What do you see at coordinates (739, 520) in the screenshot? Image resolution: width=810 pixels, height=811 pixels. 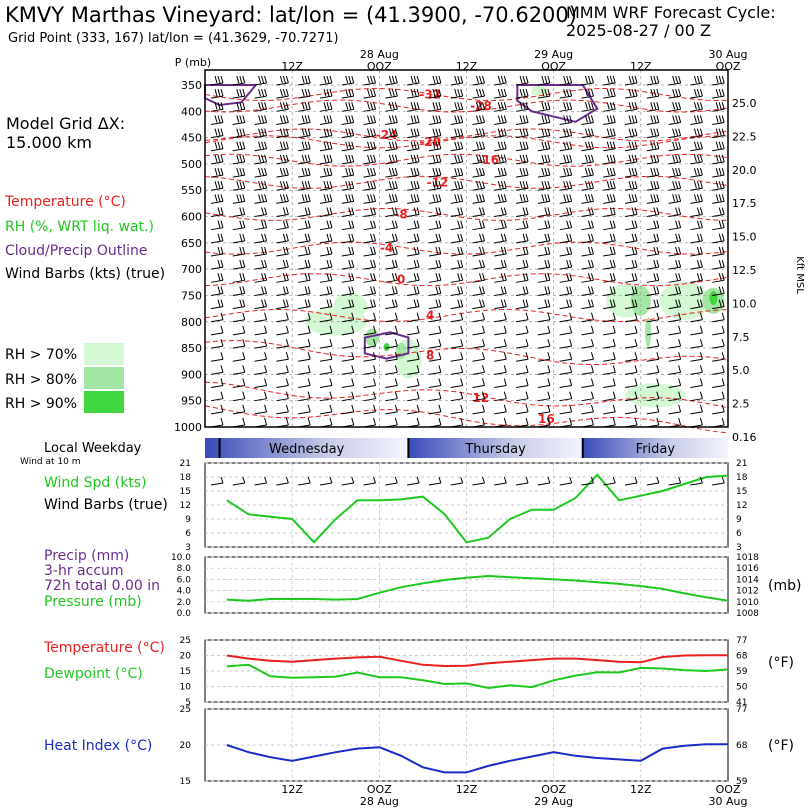 I see `wind-speed-ytick-right: 9` at bounding box center [739, 520].